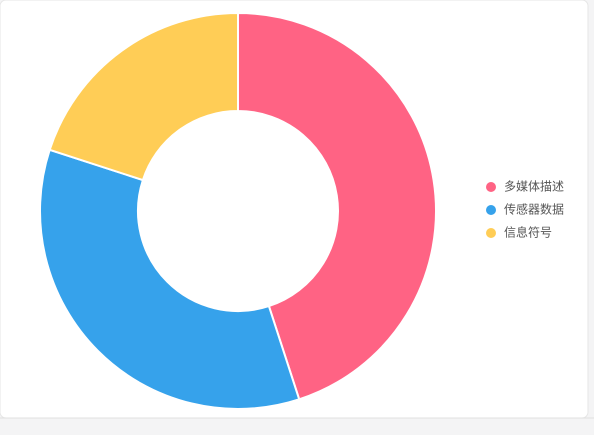 The image size is (594, 435). I want to click on legend-label: 传感器数据, so click(534, 209).